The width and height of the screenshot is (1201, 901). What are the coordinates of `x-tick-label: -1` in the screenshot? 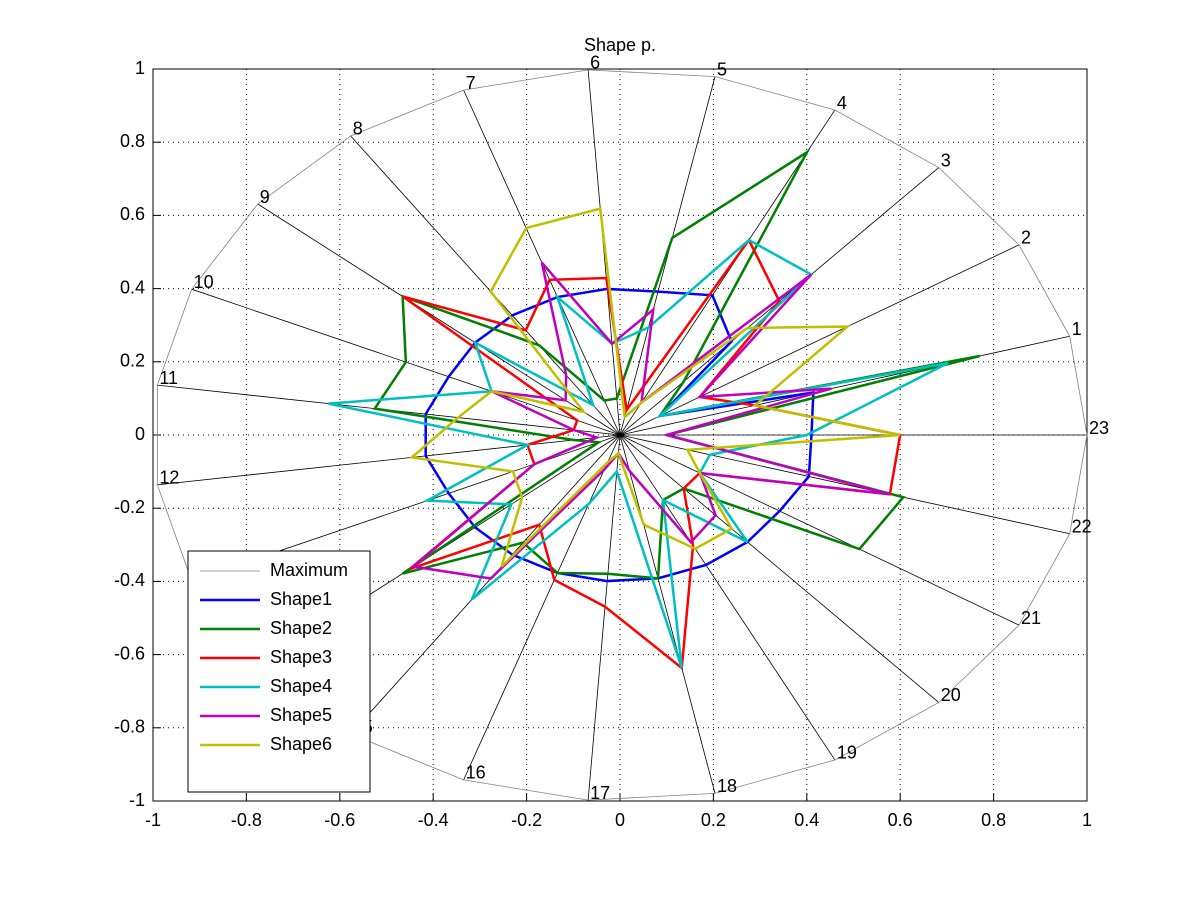 It's located at (153, 820).